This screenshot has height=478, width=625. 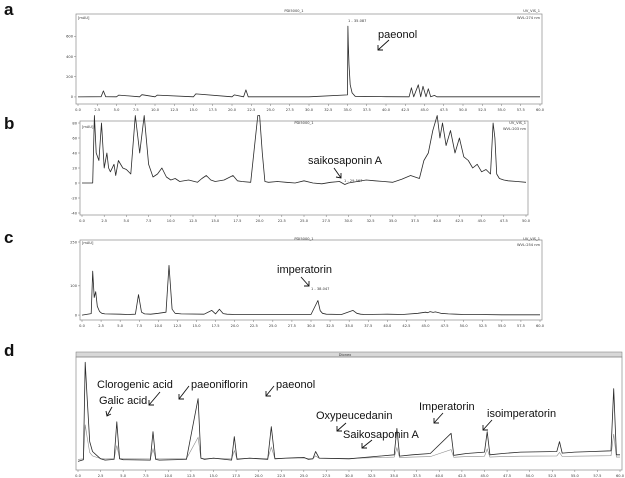 I want to click on panel-letter-c: c, so click(x=8, y=237).